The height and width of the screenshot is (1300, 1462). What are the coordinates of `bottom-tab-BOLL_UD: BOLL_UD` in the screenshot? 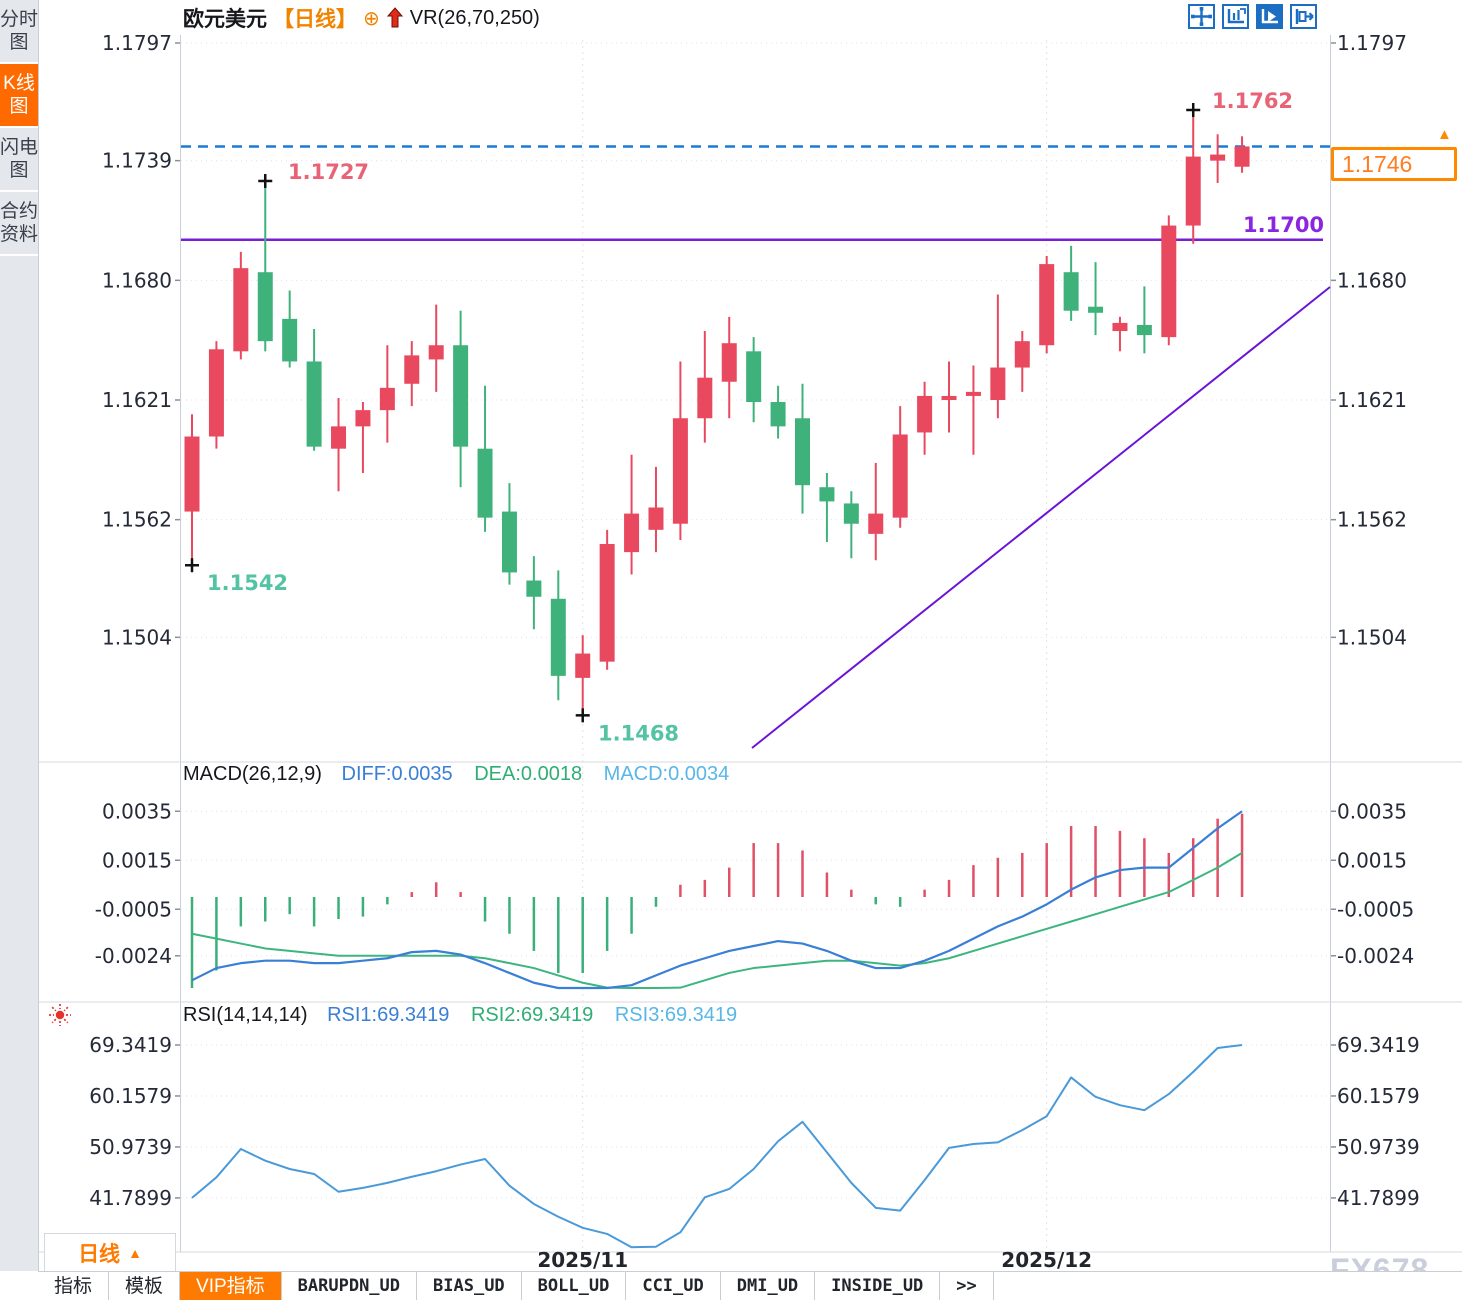 It's located at (574, 1286).